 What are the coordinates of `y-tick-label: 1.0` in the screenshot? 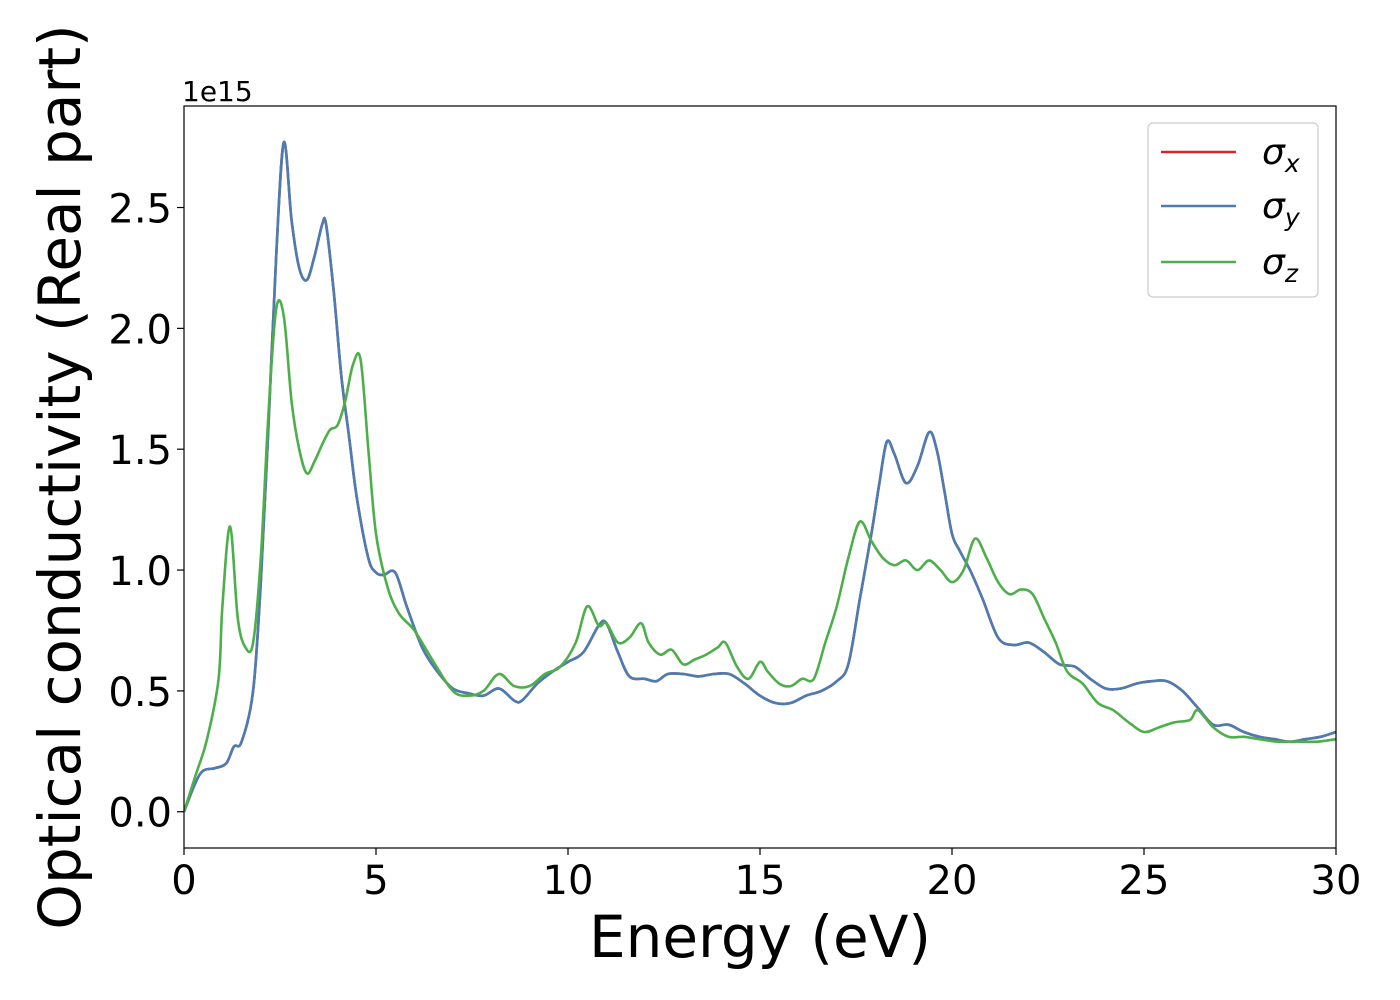 It's located at (140, 572).